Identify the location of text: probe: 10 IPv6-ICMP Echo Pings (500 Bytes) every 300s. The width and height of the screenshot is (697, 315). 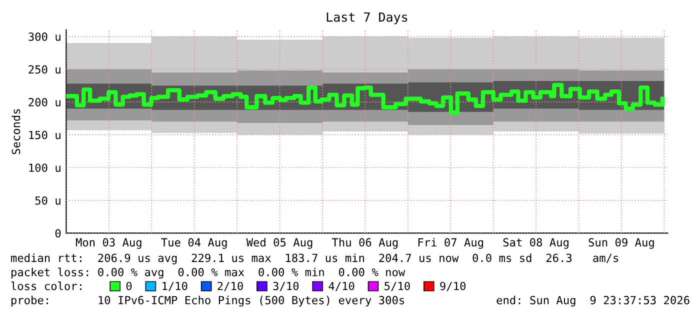
(207, 301).